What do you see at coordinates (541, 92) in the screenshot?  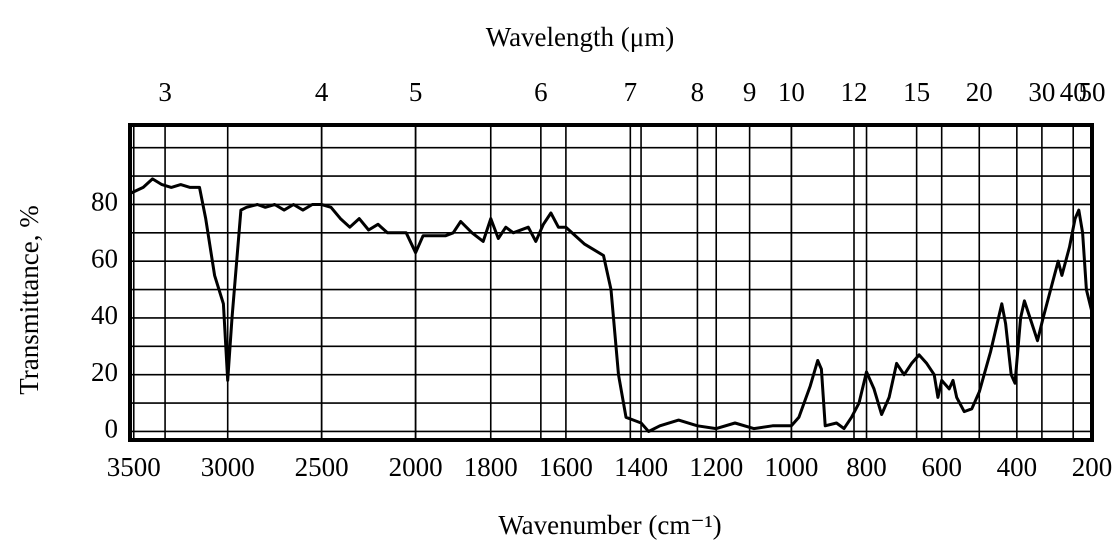 I see `top-tick-label: 6` at bounding box center [541, 92].